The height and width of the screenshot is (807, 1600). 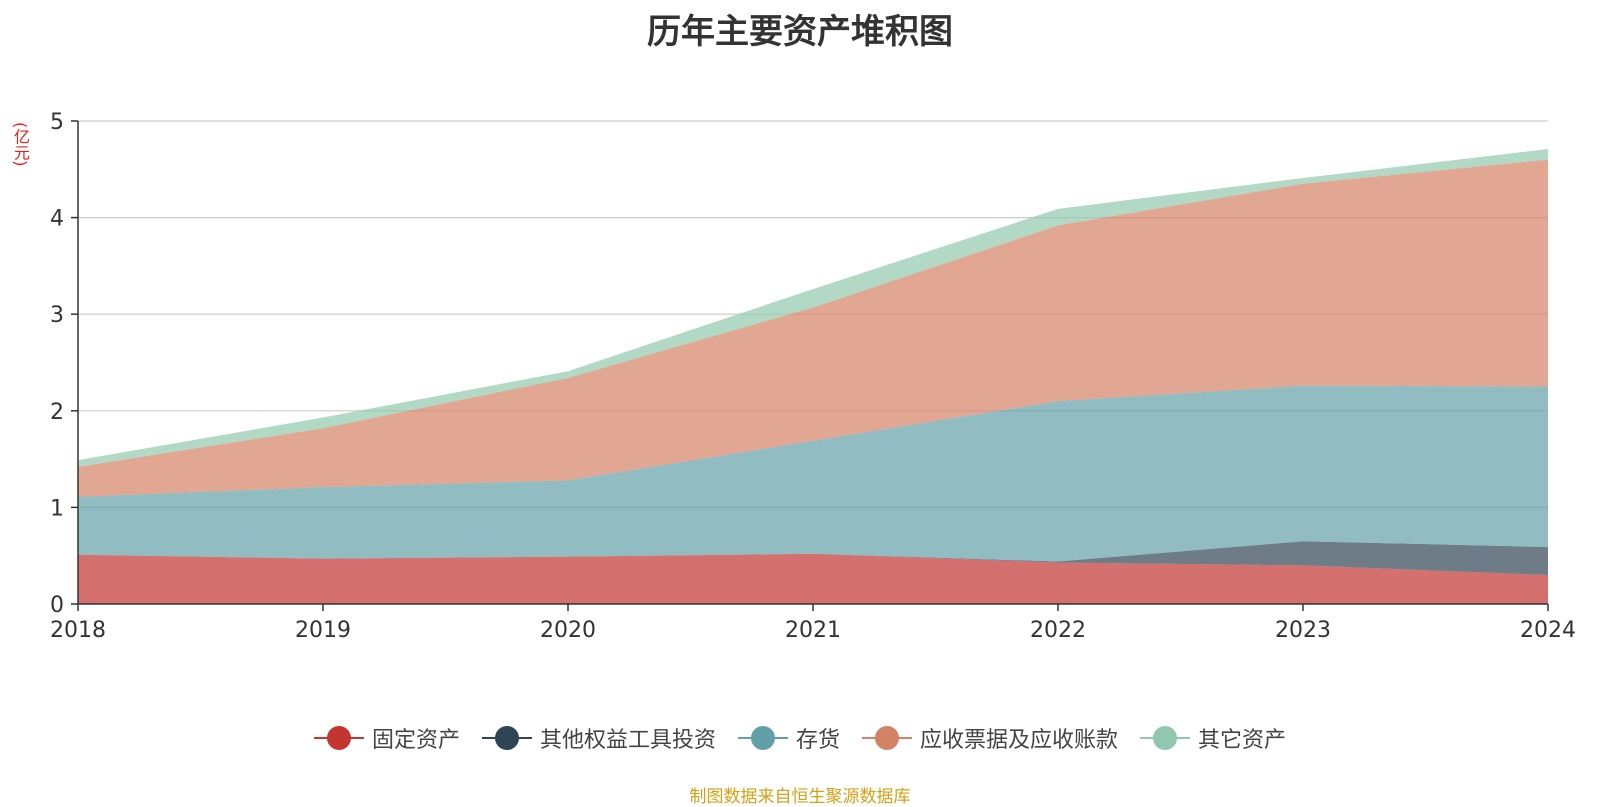 What do you see at coordinates (627, 740) in the screenshot?
I see `legend-label: 其他权益工具投资` at bounding box center [627, 740].